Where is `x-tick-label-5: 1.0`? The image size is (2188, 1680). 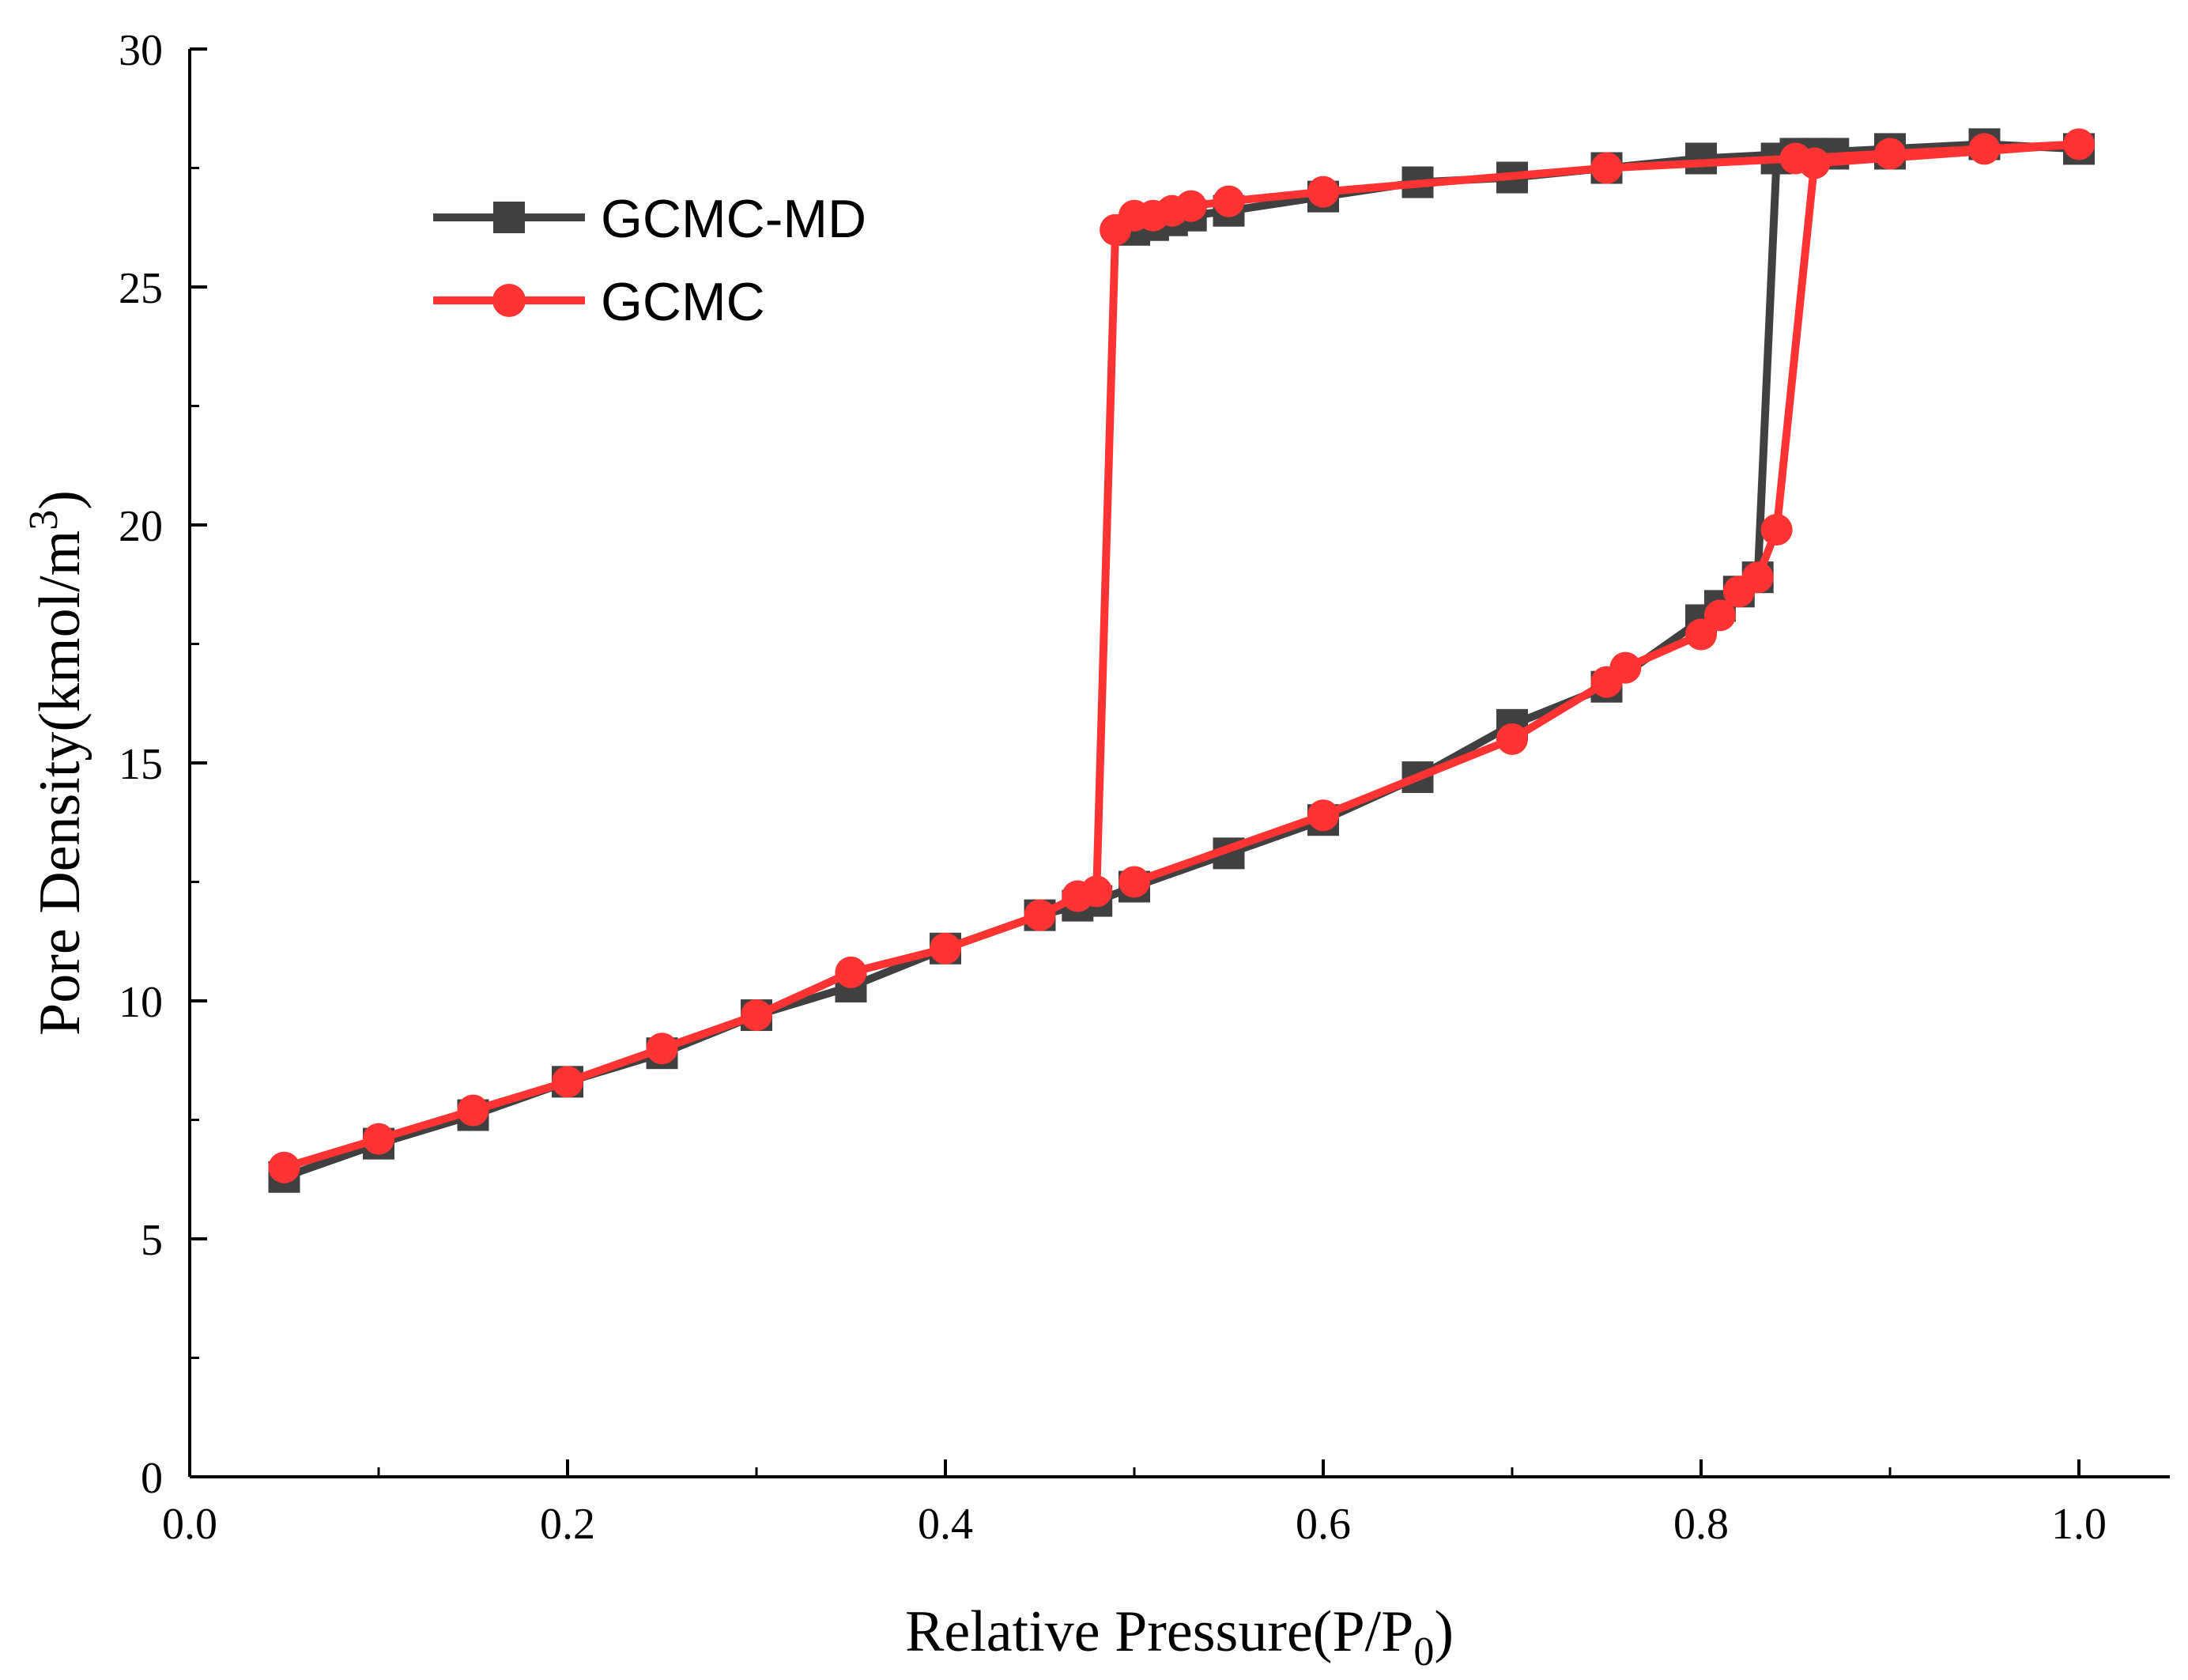 x-tick-label-5: 1.0 is located at coordinates (2079, 1524).